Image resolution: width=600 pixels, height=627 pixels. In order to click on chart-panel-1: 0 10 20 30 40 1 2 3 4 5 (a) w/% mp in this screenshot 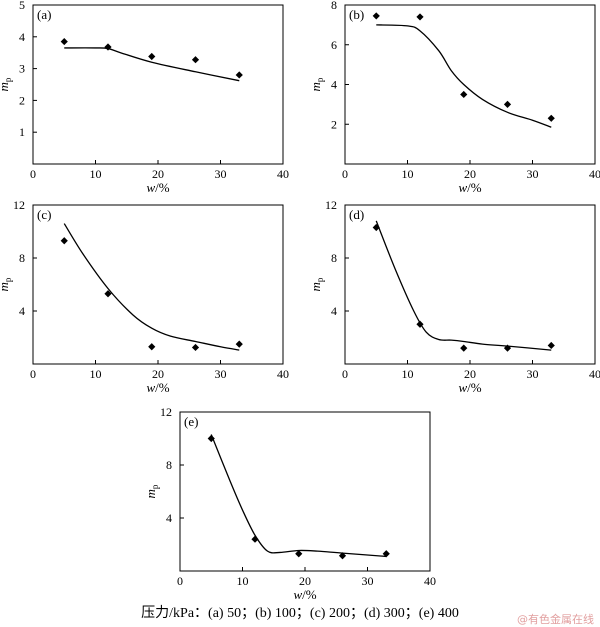, I will do `click(144, 97)`.